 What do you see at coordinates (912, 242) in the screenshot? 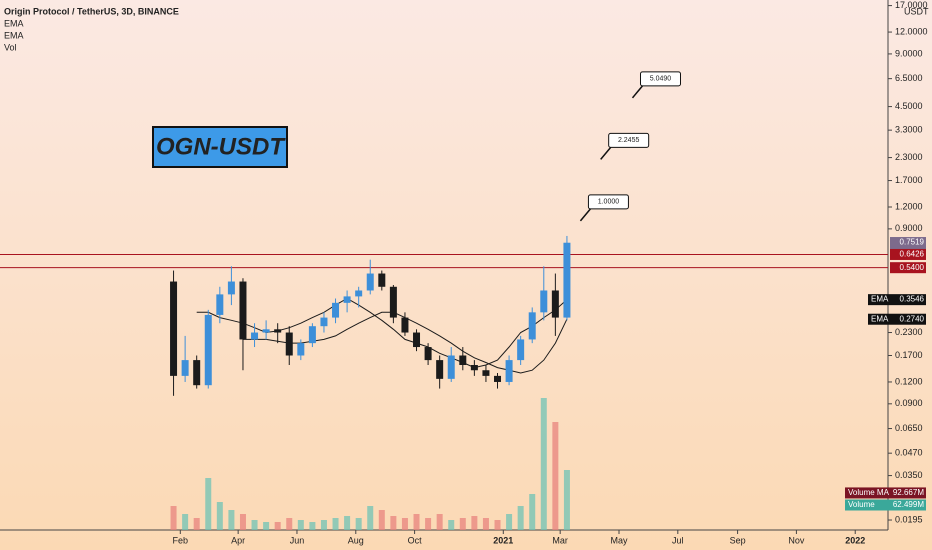
I see `price-tag-label: 0.7519` at bounding box center [912, 242].